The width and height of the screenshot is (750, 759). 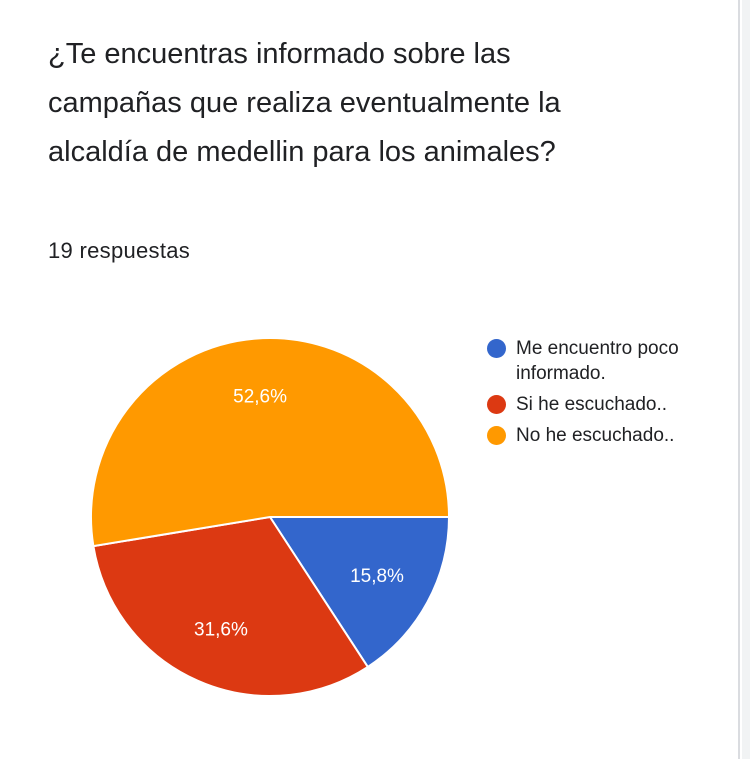 I want to click on legend-label: No he escuchado.., so click(x=595, y=435).